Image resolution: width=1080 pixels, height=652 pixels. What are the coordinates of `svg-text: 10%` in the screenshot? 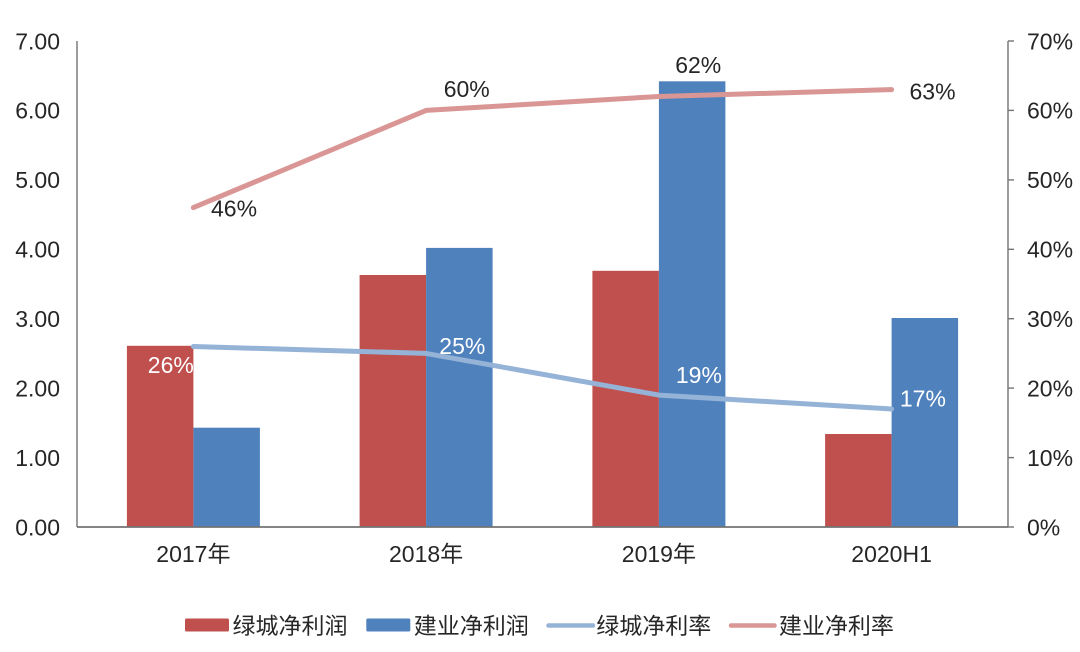 It's located at (1050, 458).